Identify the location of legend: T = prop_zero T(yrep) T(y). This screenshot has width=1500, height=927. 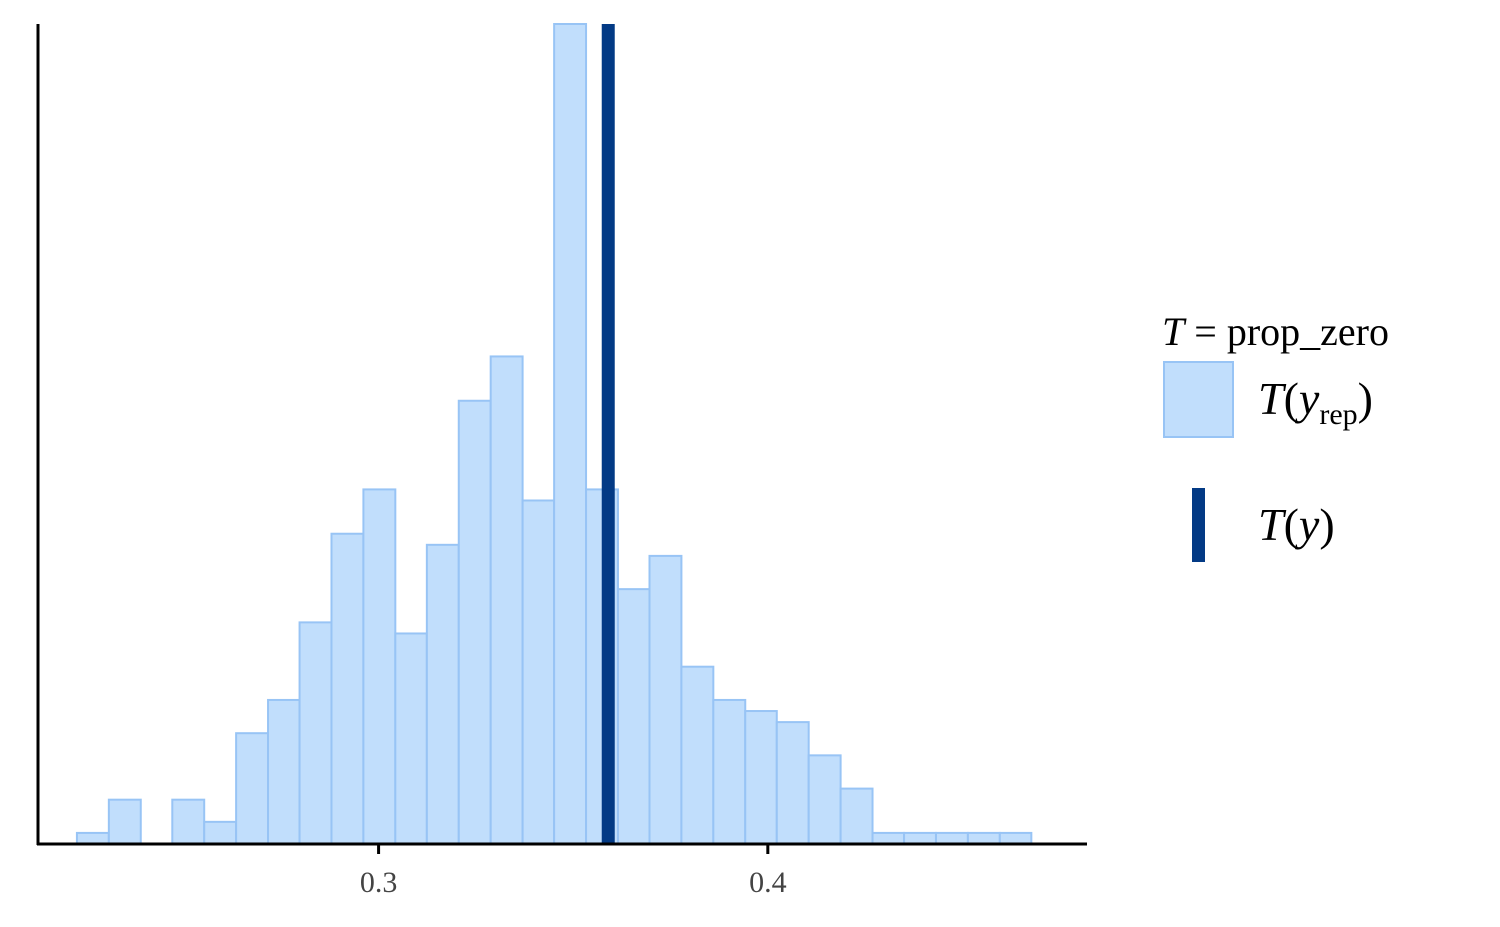
(1275, 435).